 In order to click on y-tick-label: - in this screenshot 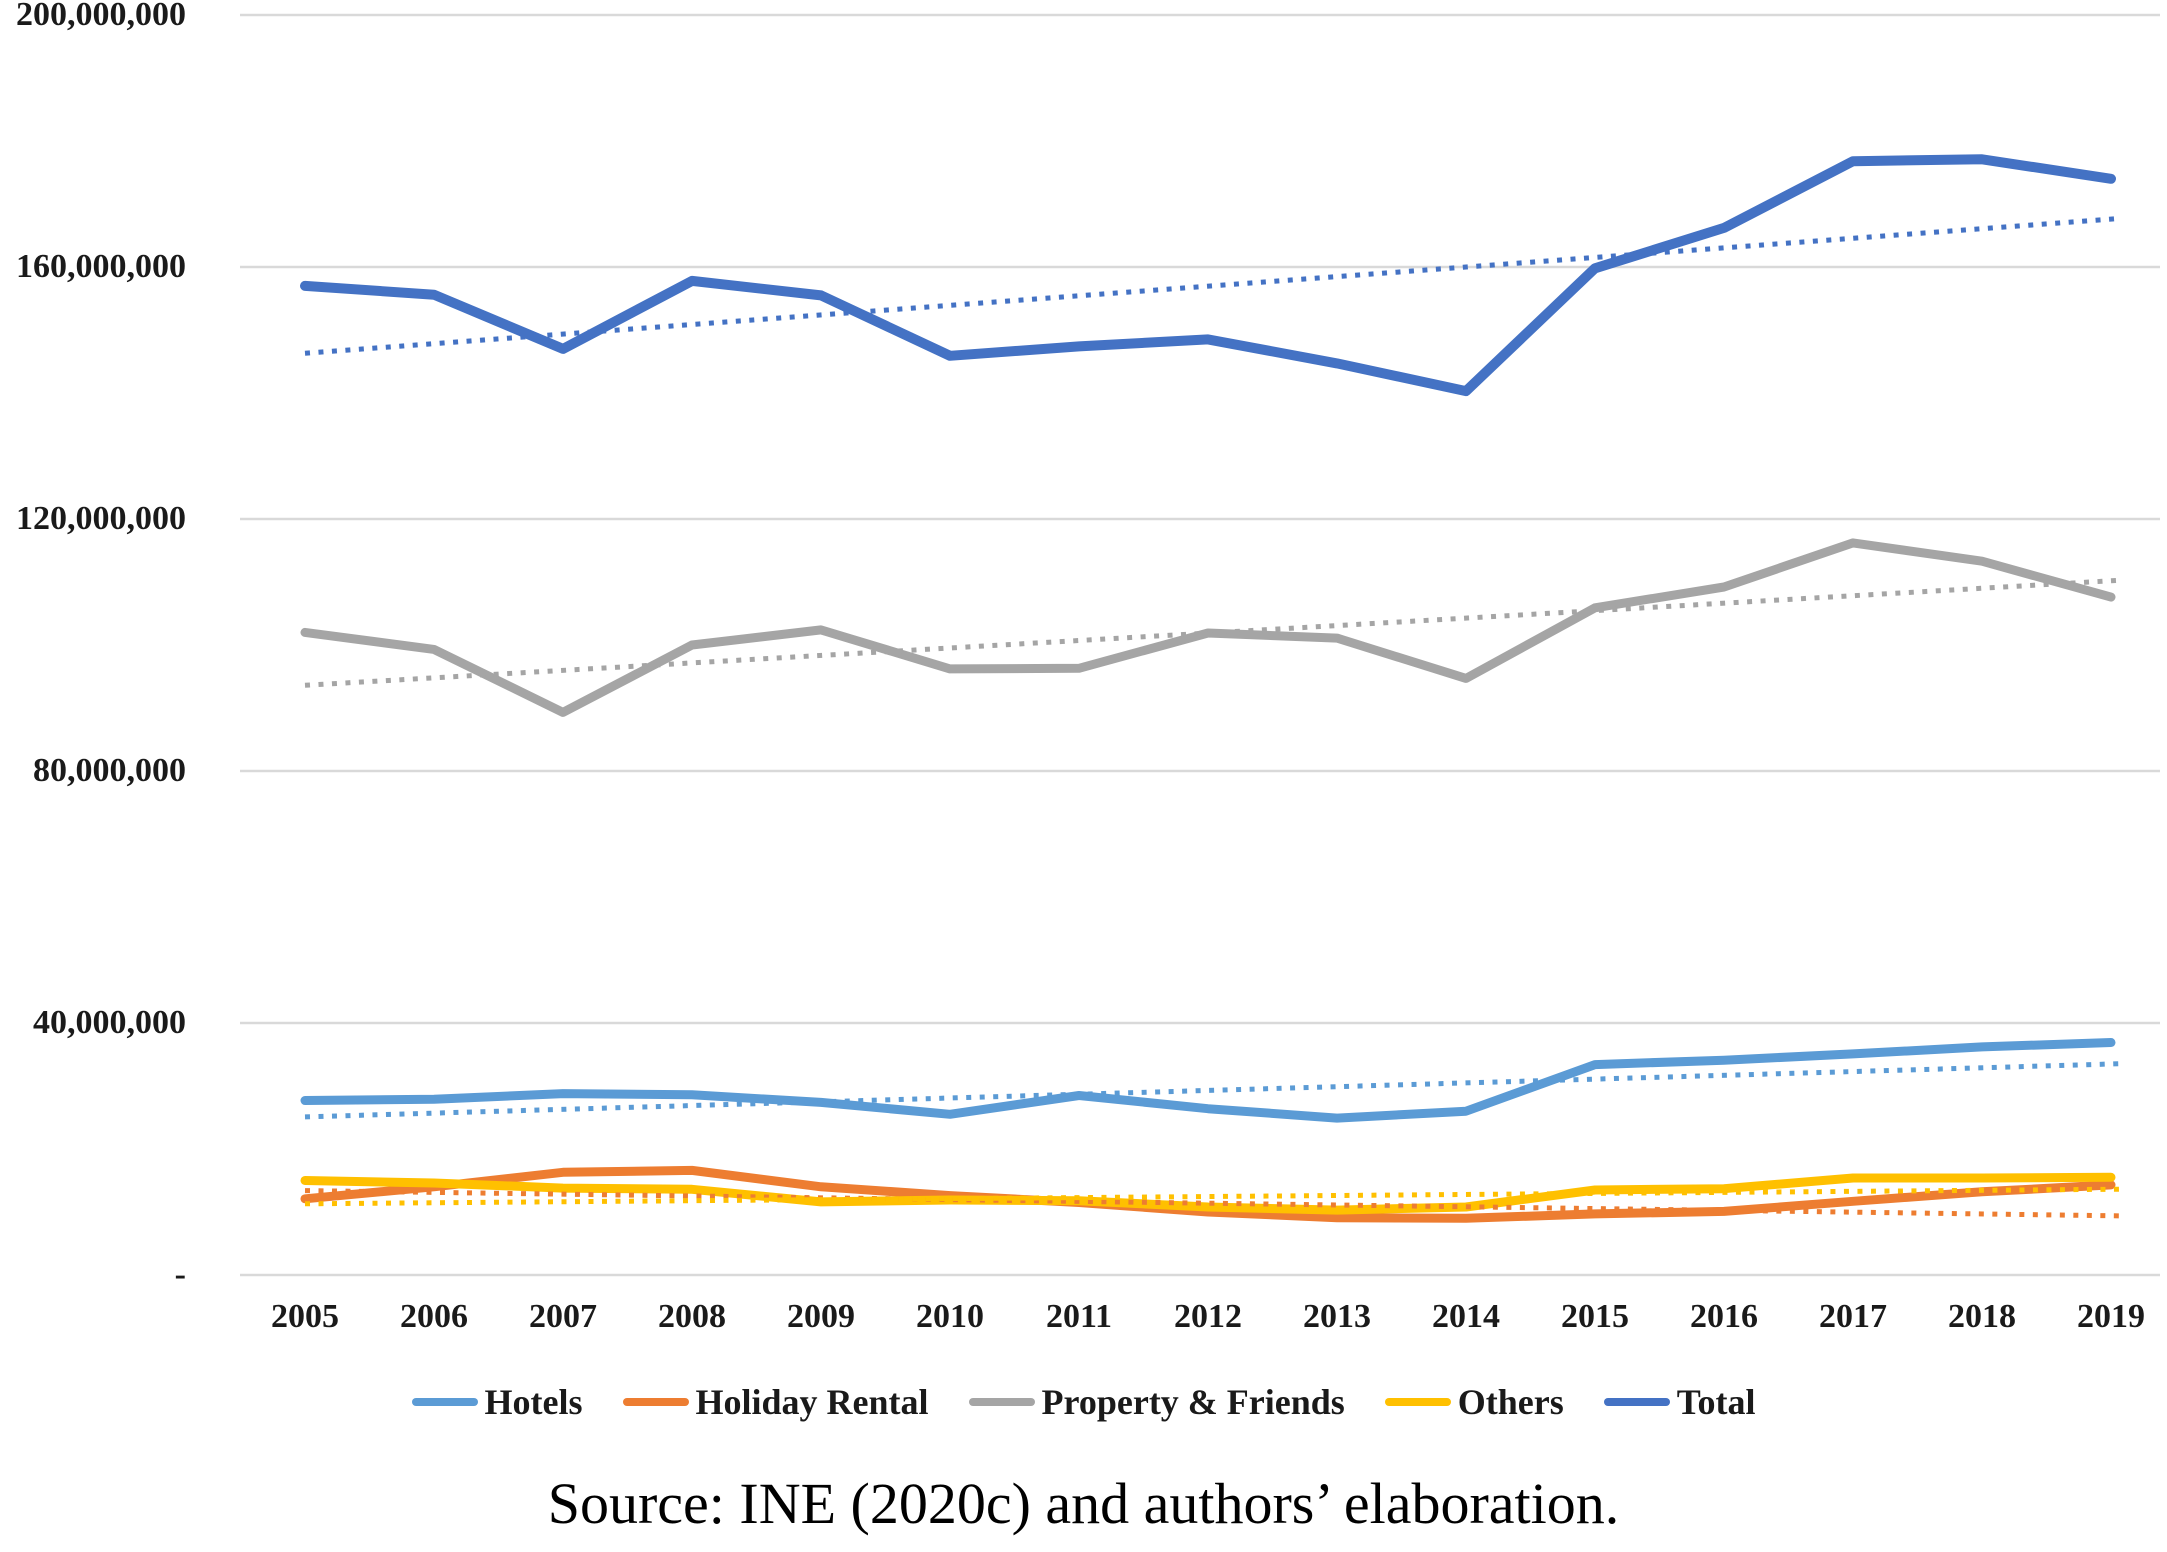, I will do `click(180, 1274)`.